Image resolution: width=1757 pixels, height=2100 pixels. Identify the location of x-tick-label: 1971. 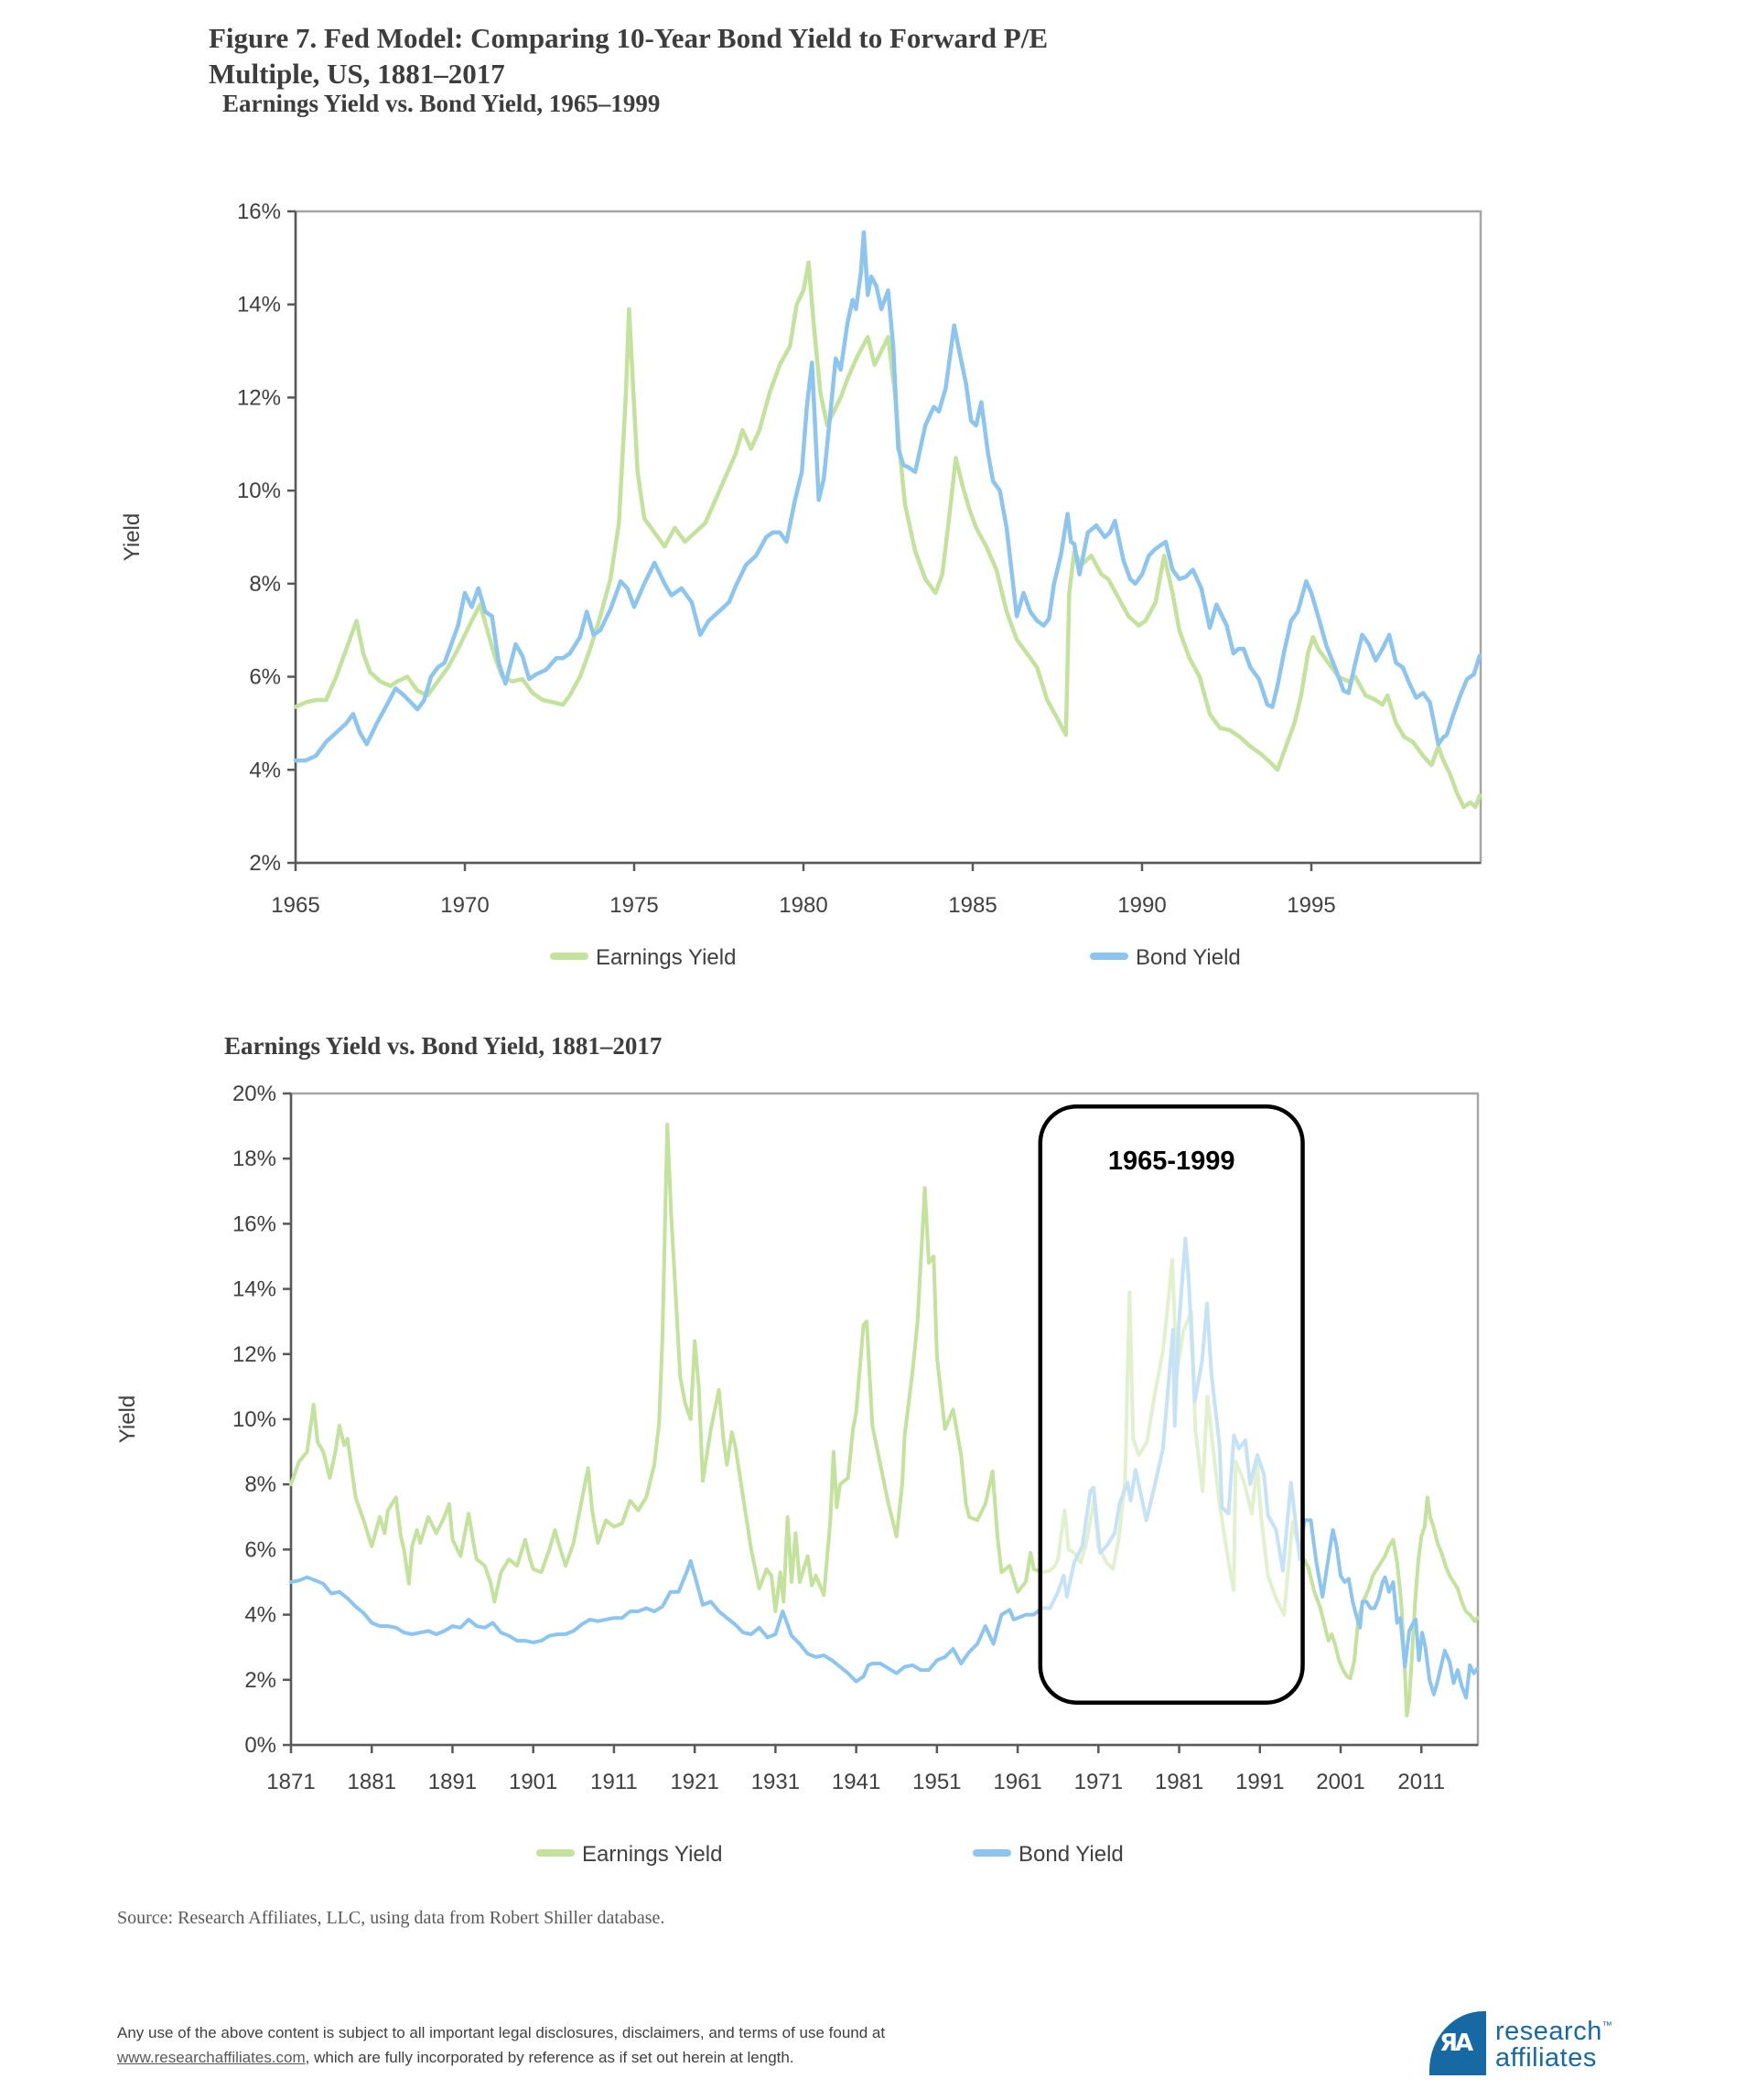
(1098, 1782).